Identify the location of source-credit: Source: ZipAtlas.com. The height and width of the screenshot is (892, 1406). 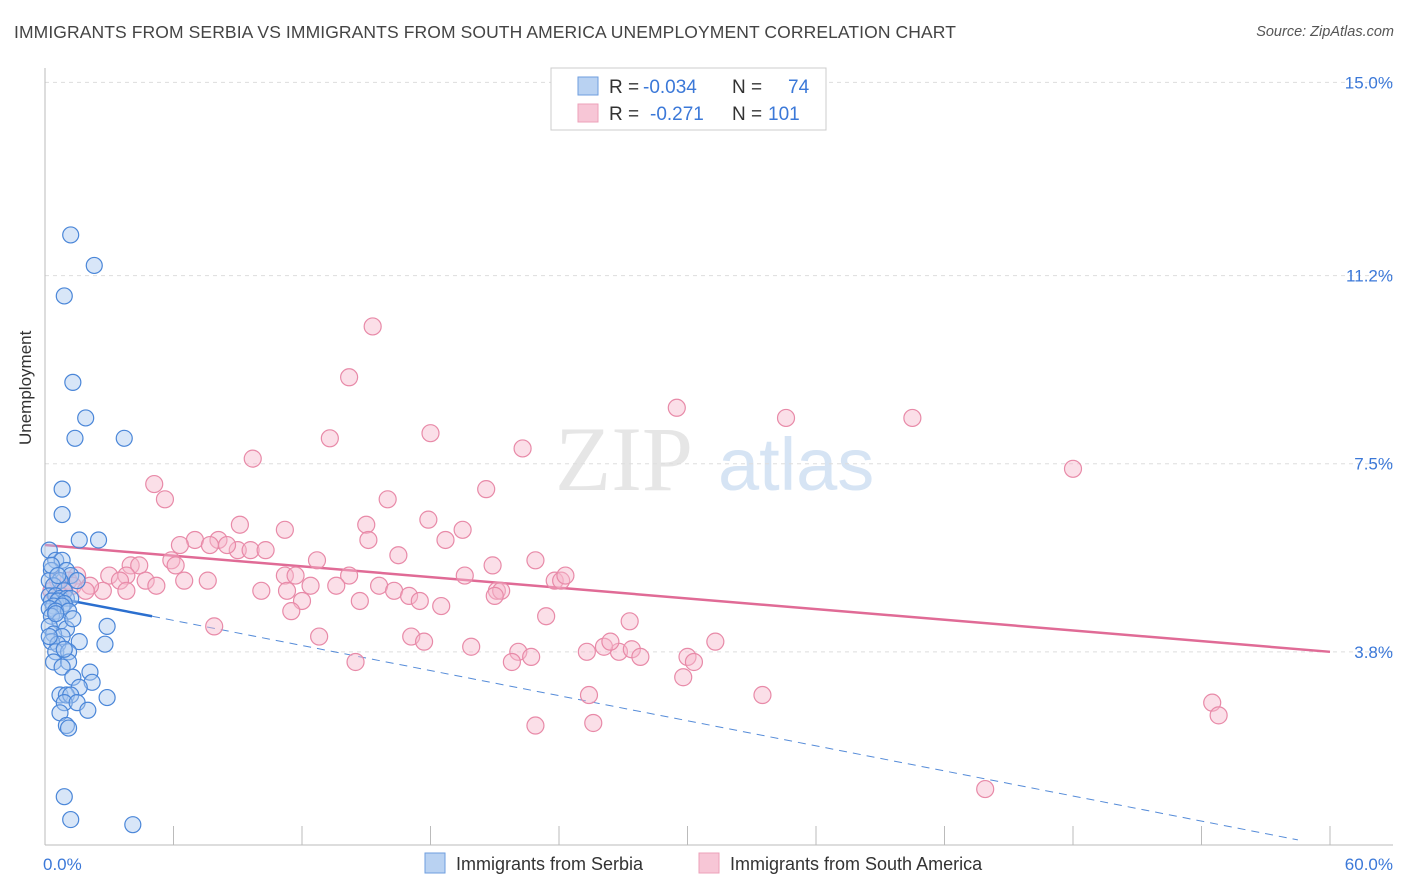
(1325, 32).